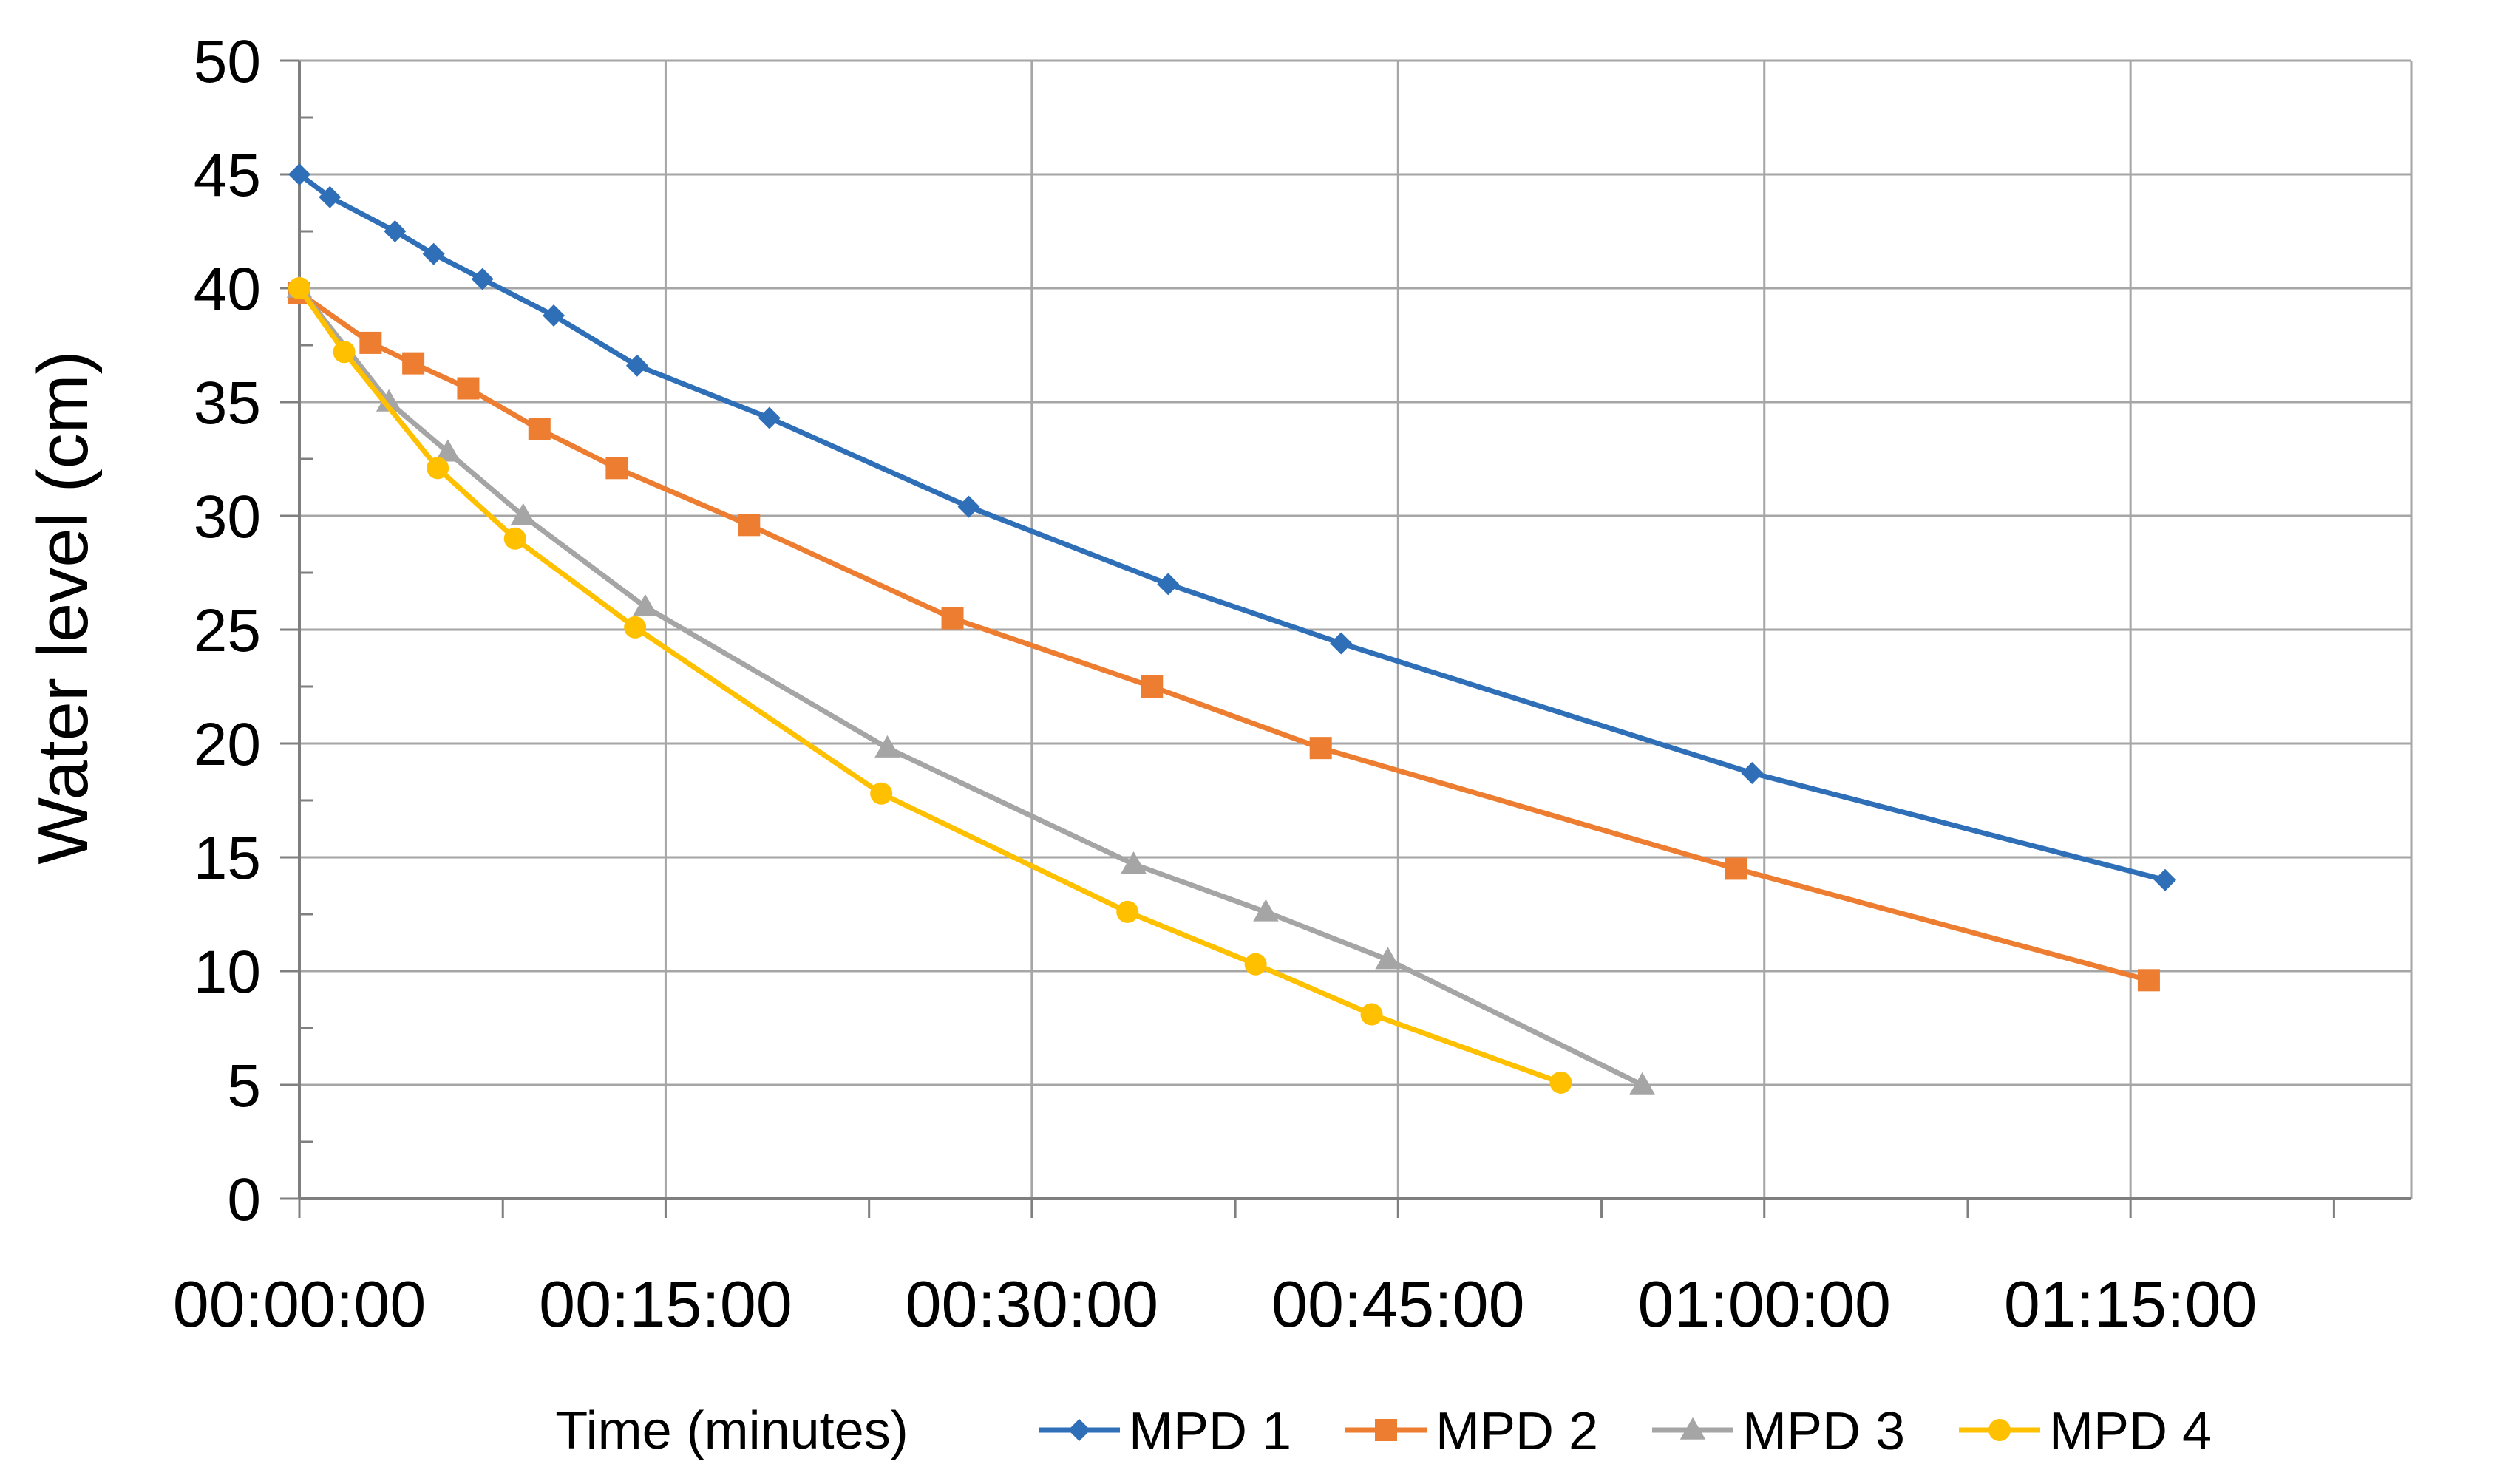 This screenshot has height=1484, width=2500. I want to click on legend-item-mpd-4: MPD 4, so click(2085, 1431).